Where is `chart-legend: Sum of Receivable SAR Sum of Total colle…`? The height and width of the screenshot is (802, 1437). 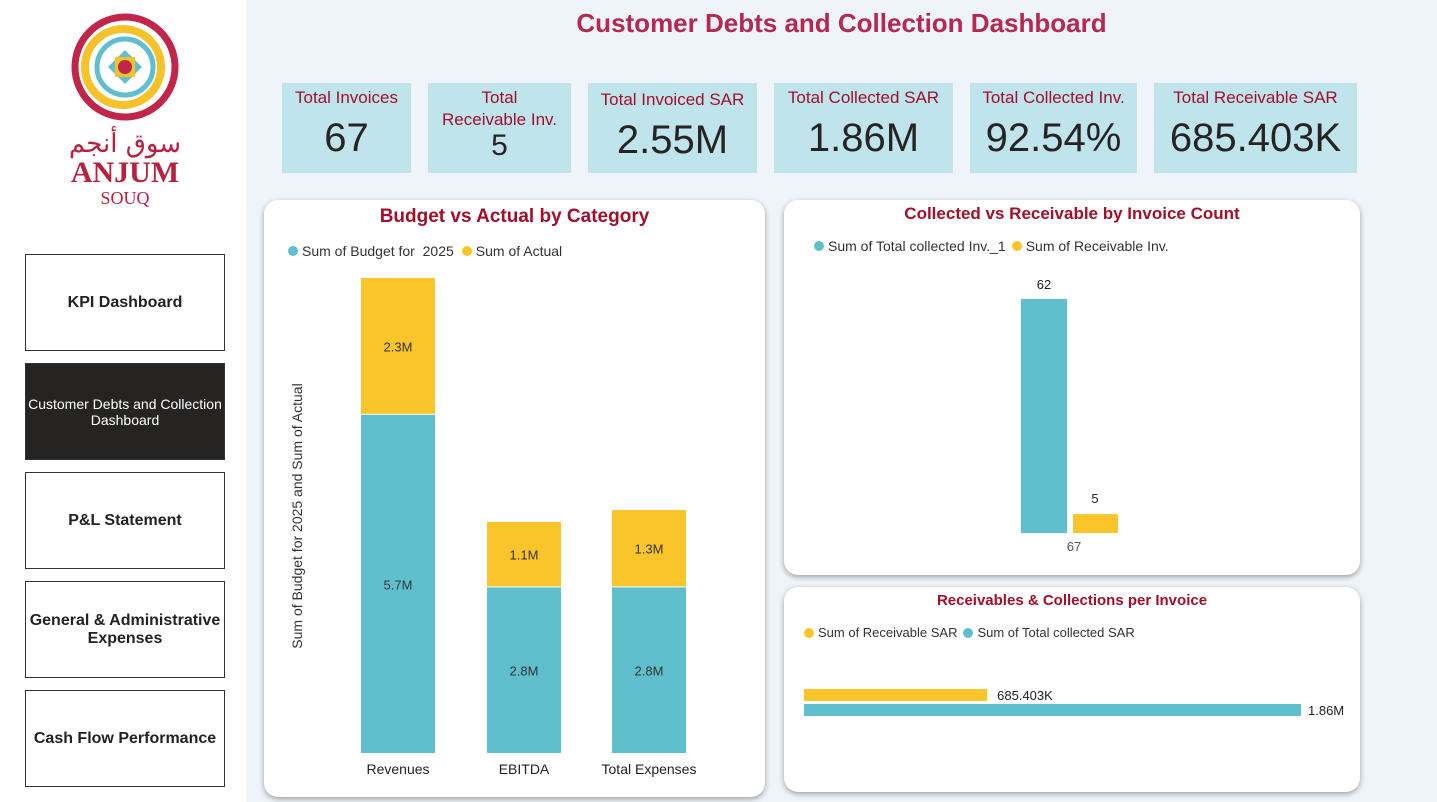
chart-legend: Sum of Receivable SAR Sum of Total colle… is located at coordinates (969, 632).